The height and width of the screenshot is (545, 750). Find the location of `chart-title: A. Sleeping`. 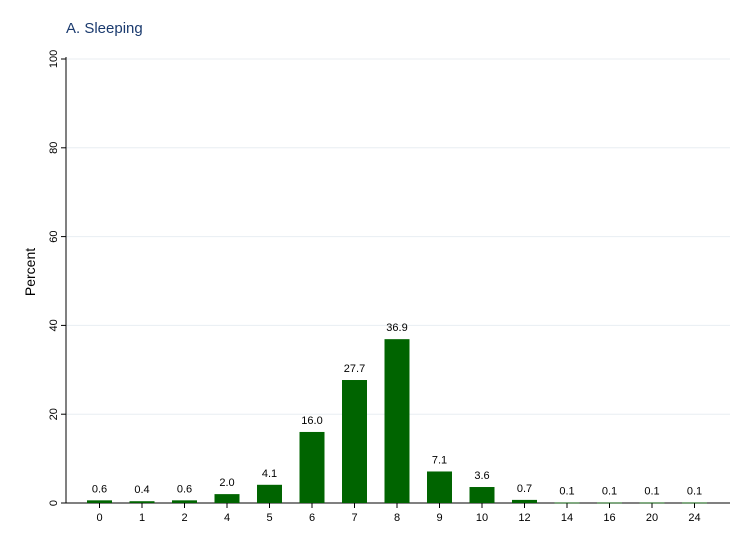

chart-title: A. Sleeping is located at coordinates (104, 28).